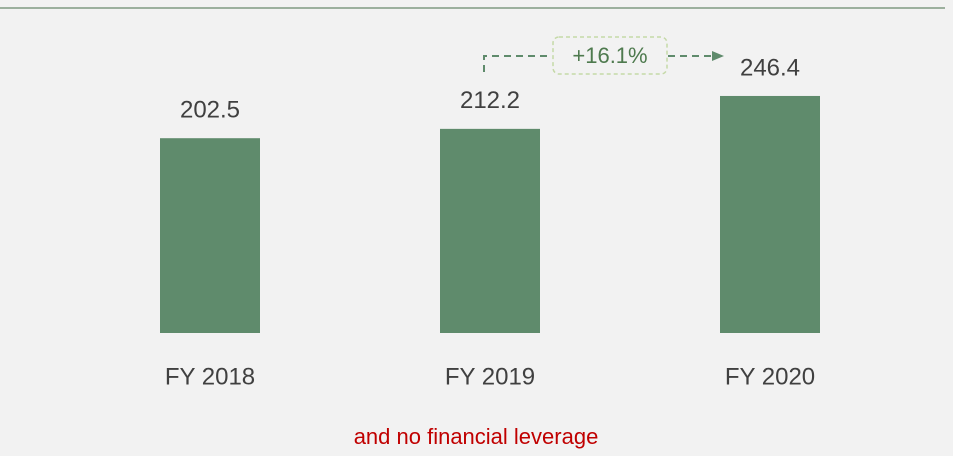  I want to click on value-label: 212.2, so click(490, 100).